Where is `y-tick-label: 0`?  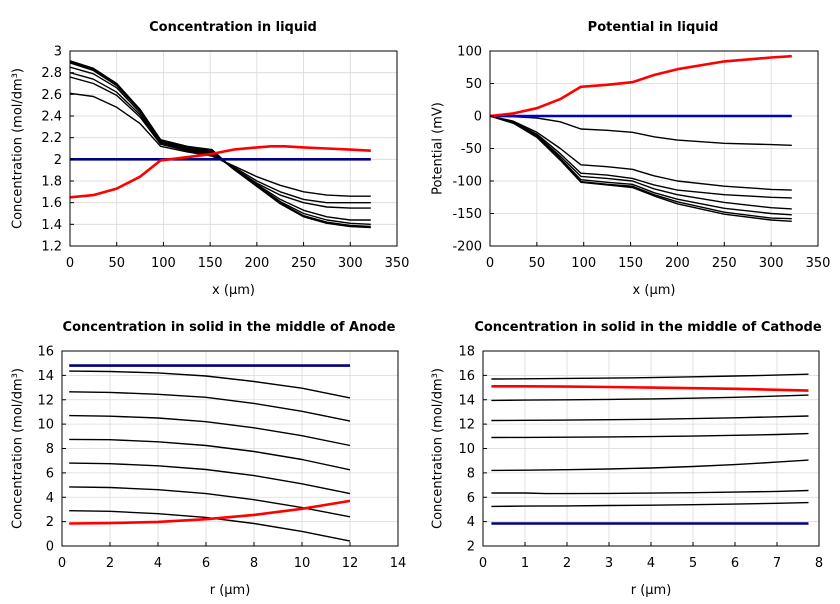 y-tick-label: 0 is located at coordinates (478, 117).